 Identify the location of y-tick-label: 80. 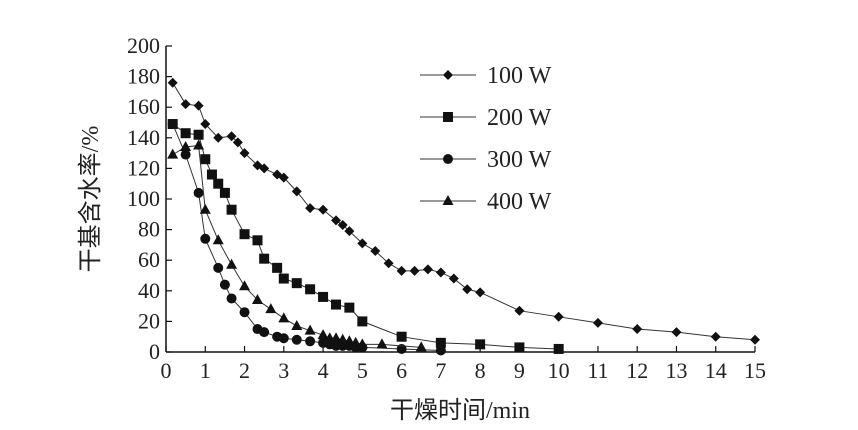
(149, 229).